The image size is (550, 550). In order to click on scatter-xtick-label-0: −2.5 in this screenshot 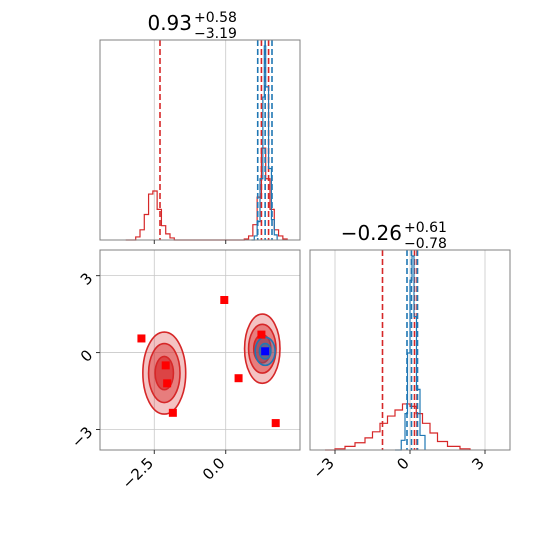, I will do `click(138, 473)`.